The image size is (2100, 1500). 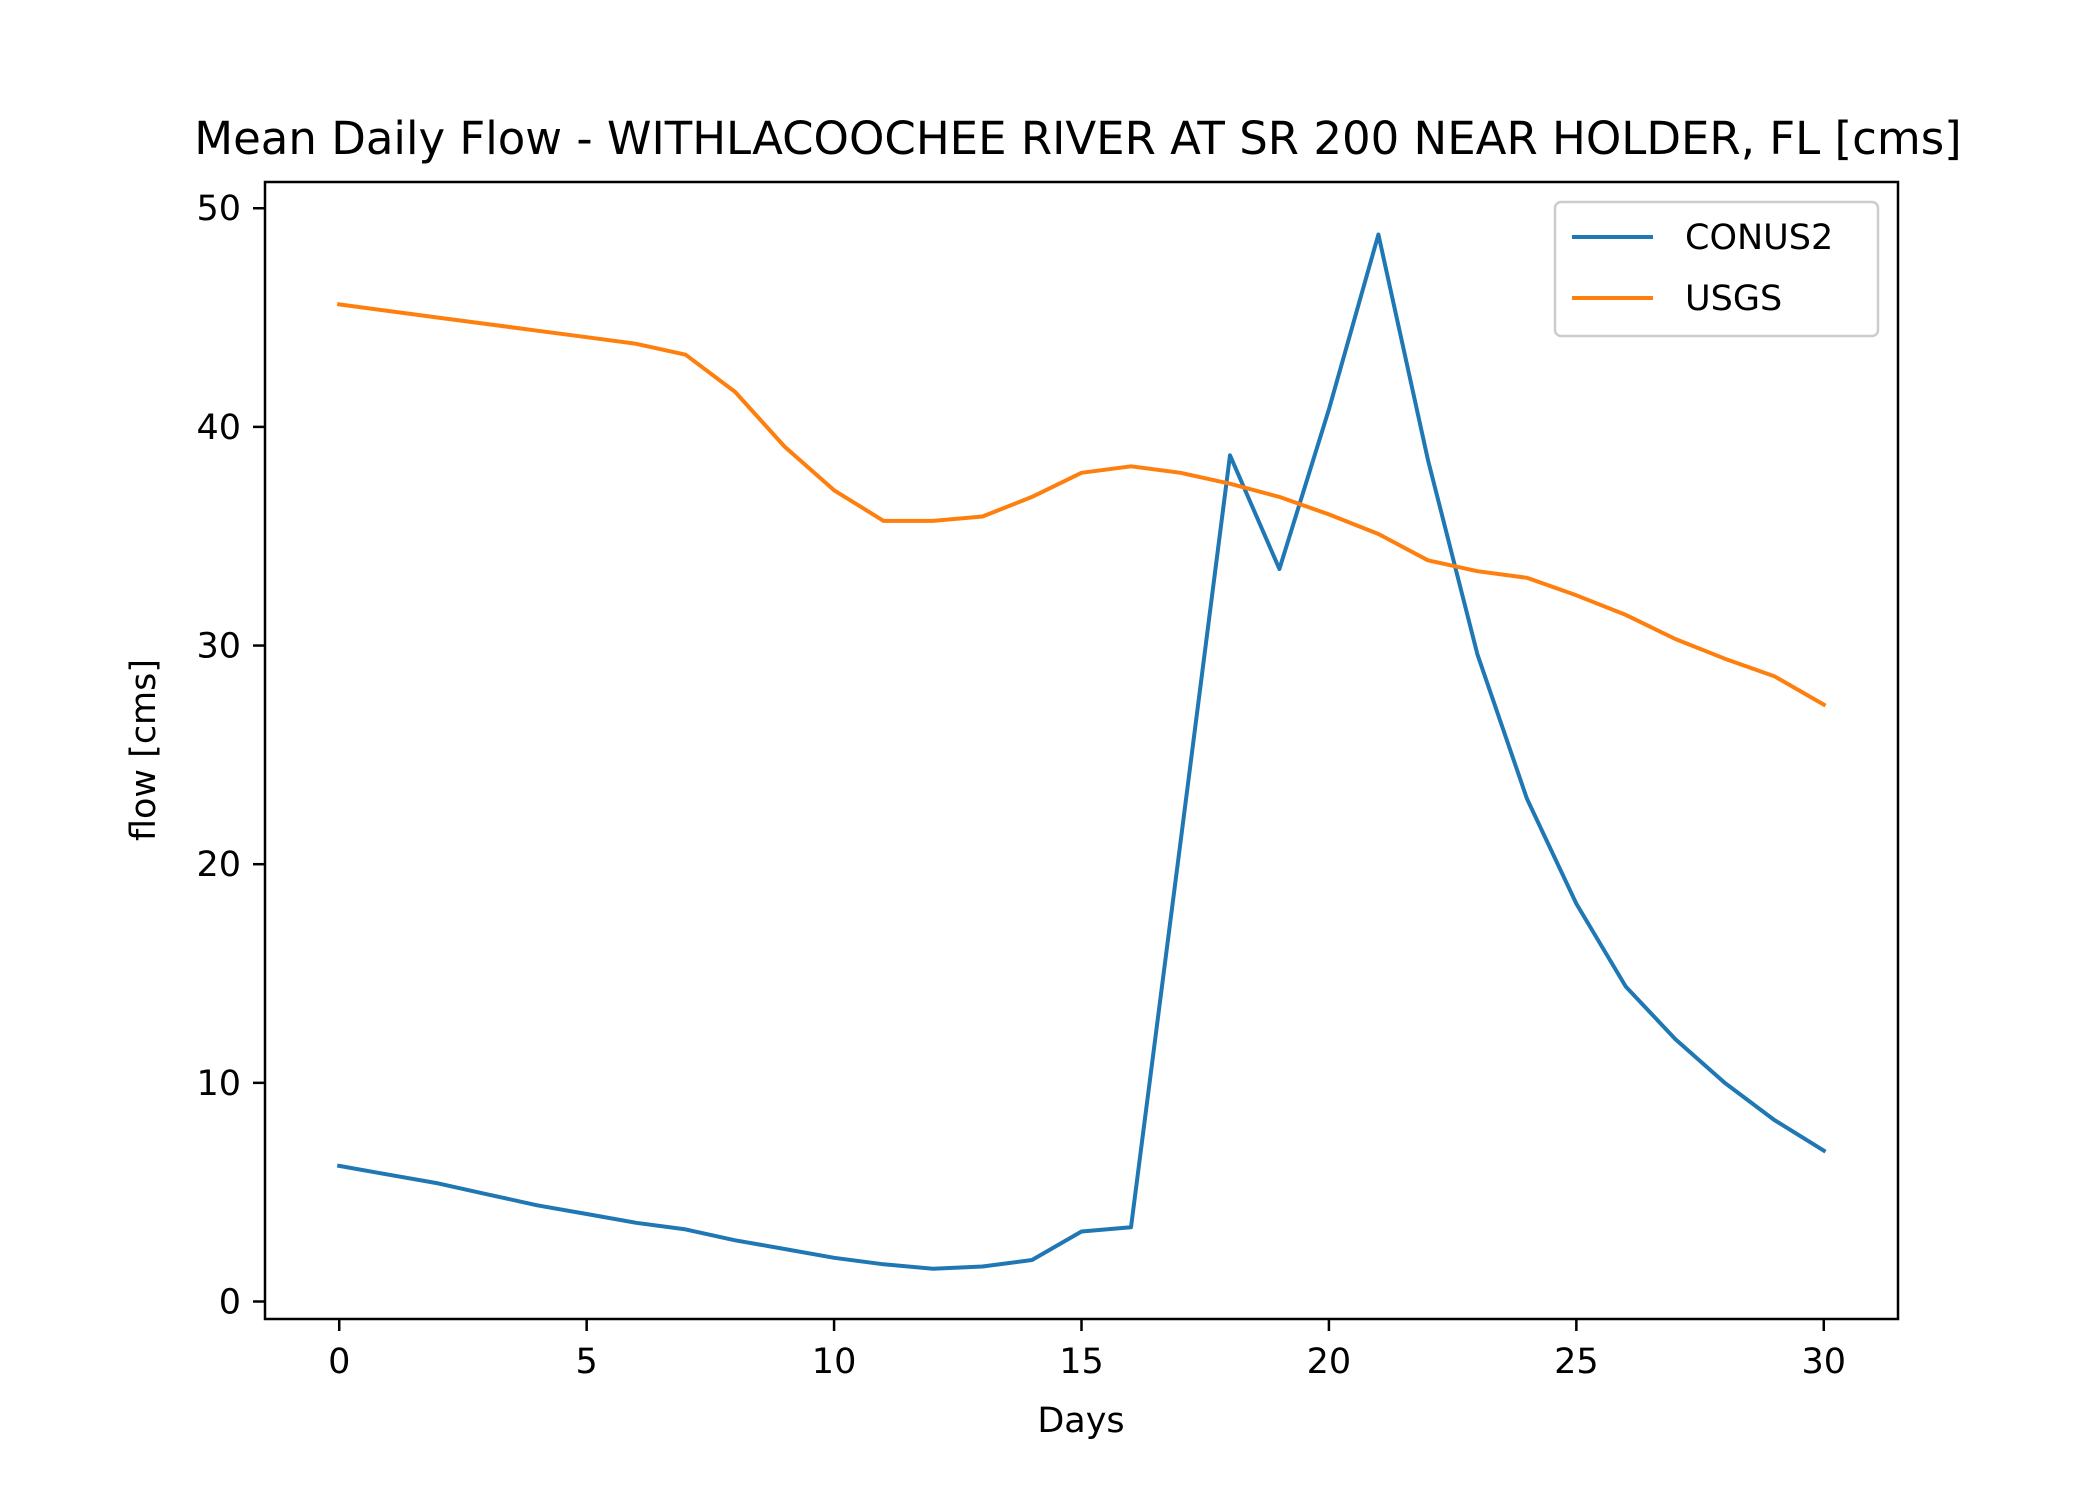 I want to click on x-tick-label: 25, so click(x=1576, y=1362).